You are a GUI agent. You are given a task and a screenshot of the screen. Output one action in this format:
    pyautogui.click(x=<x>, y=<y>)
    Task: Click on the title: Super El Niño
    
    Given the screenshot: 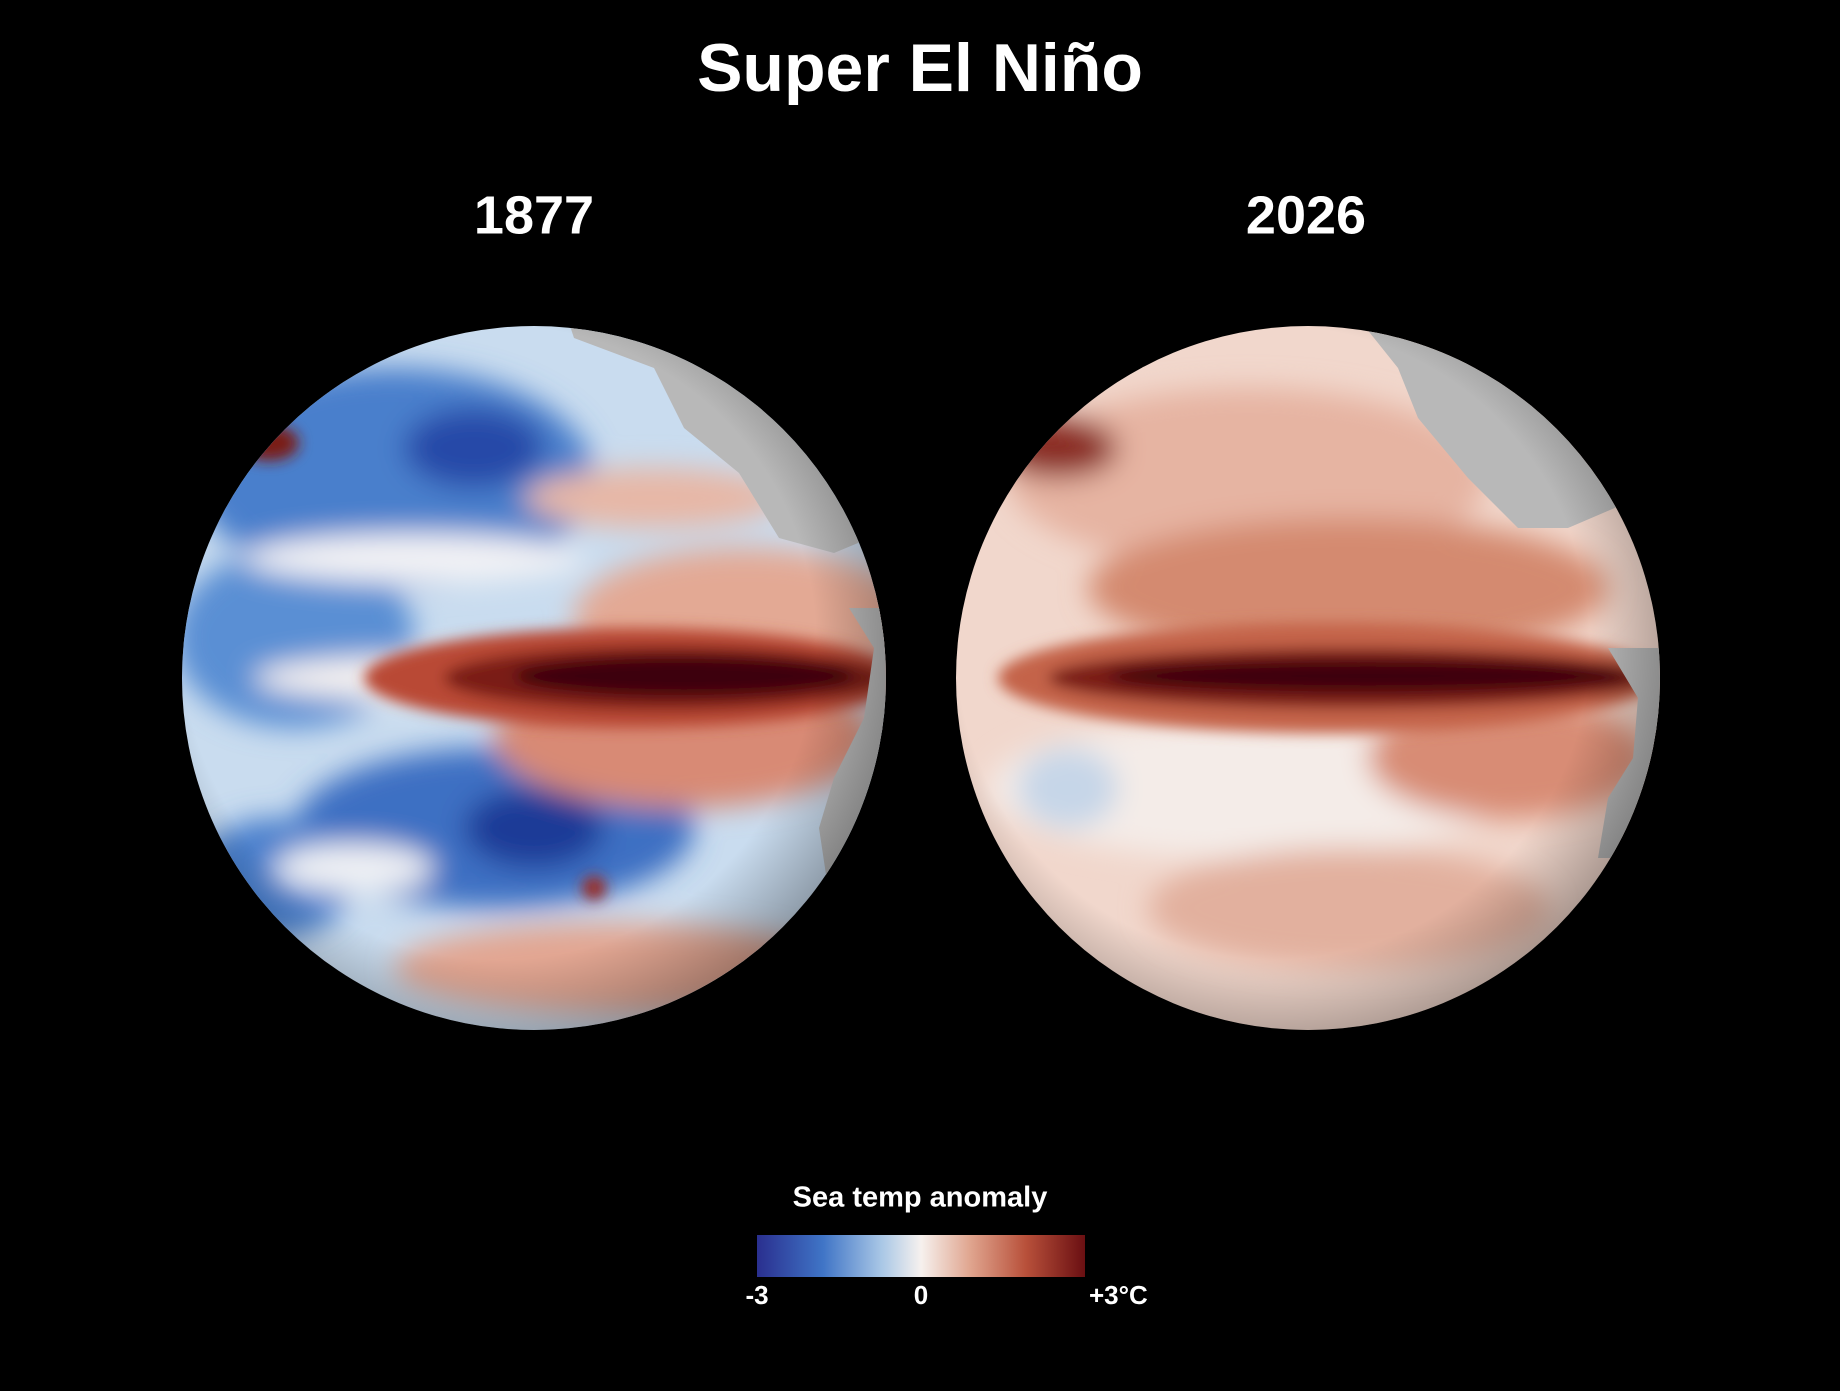 What is the action you would take?
    pyautogui.click(x=920, y=68)
    